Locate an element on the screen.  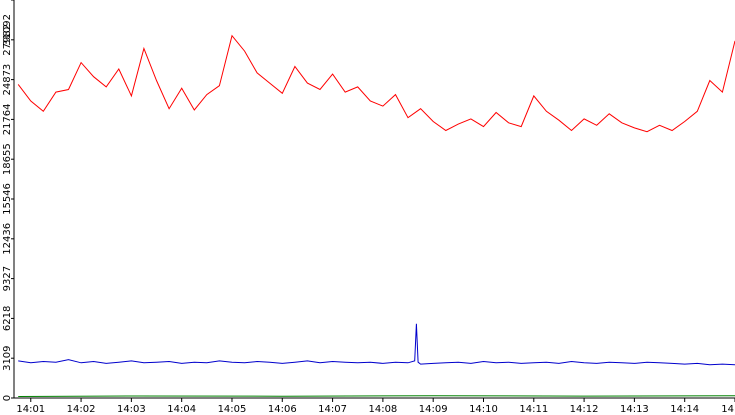
y-tick-label: 24873 is located at coordinates (7, 80).